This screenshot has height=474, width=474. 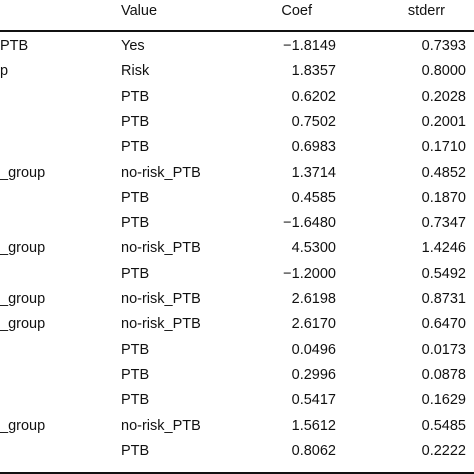 What do you see at coordinates (313, 248) in the screenshot?
I see `row-coef: 4.5300` at bounding box center [313, 248].